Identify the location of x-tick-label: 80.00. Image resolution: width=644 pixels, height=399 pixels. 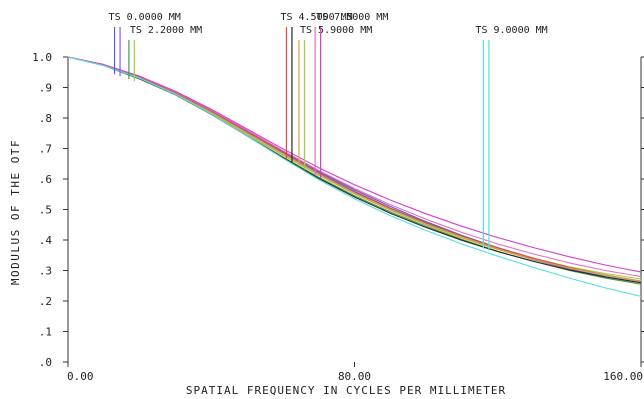
(354, 376).